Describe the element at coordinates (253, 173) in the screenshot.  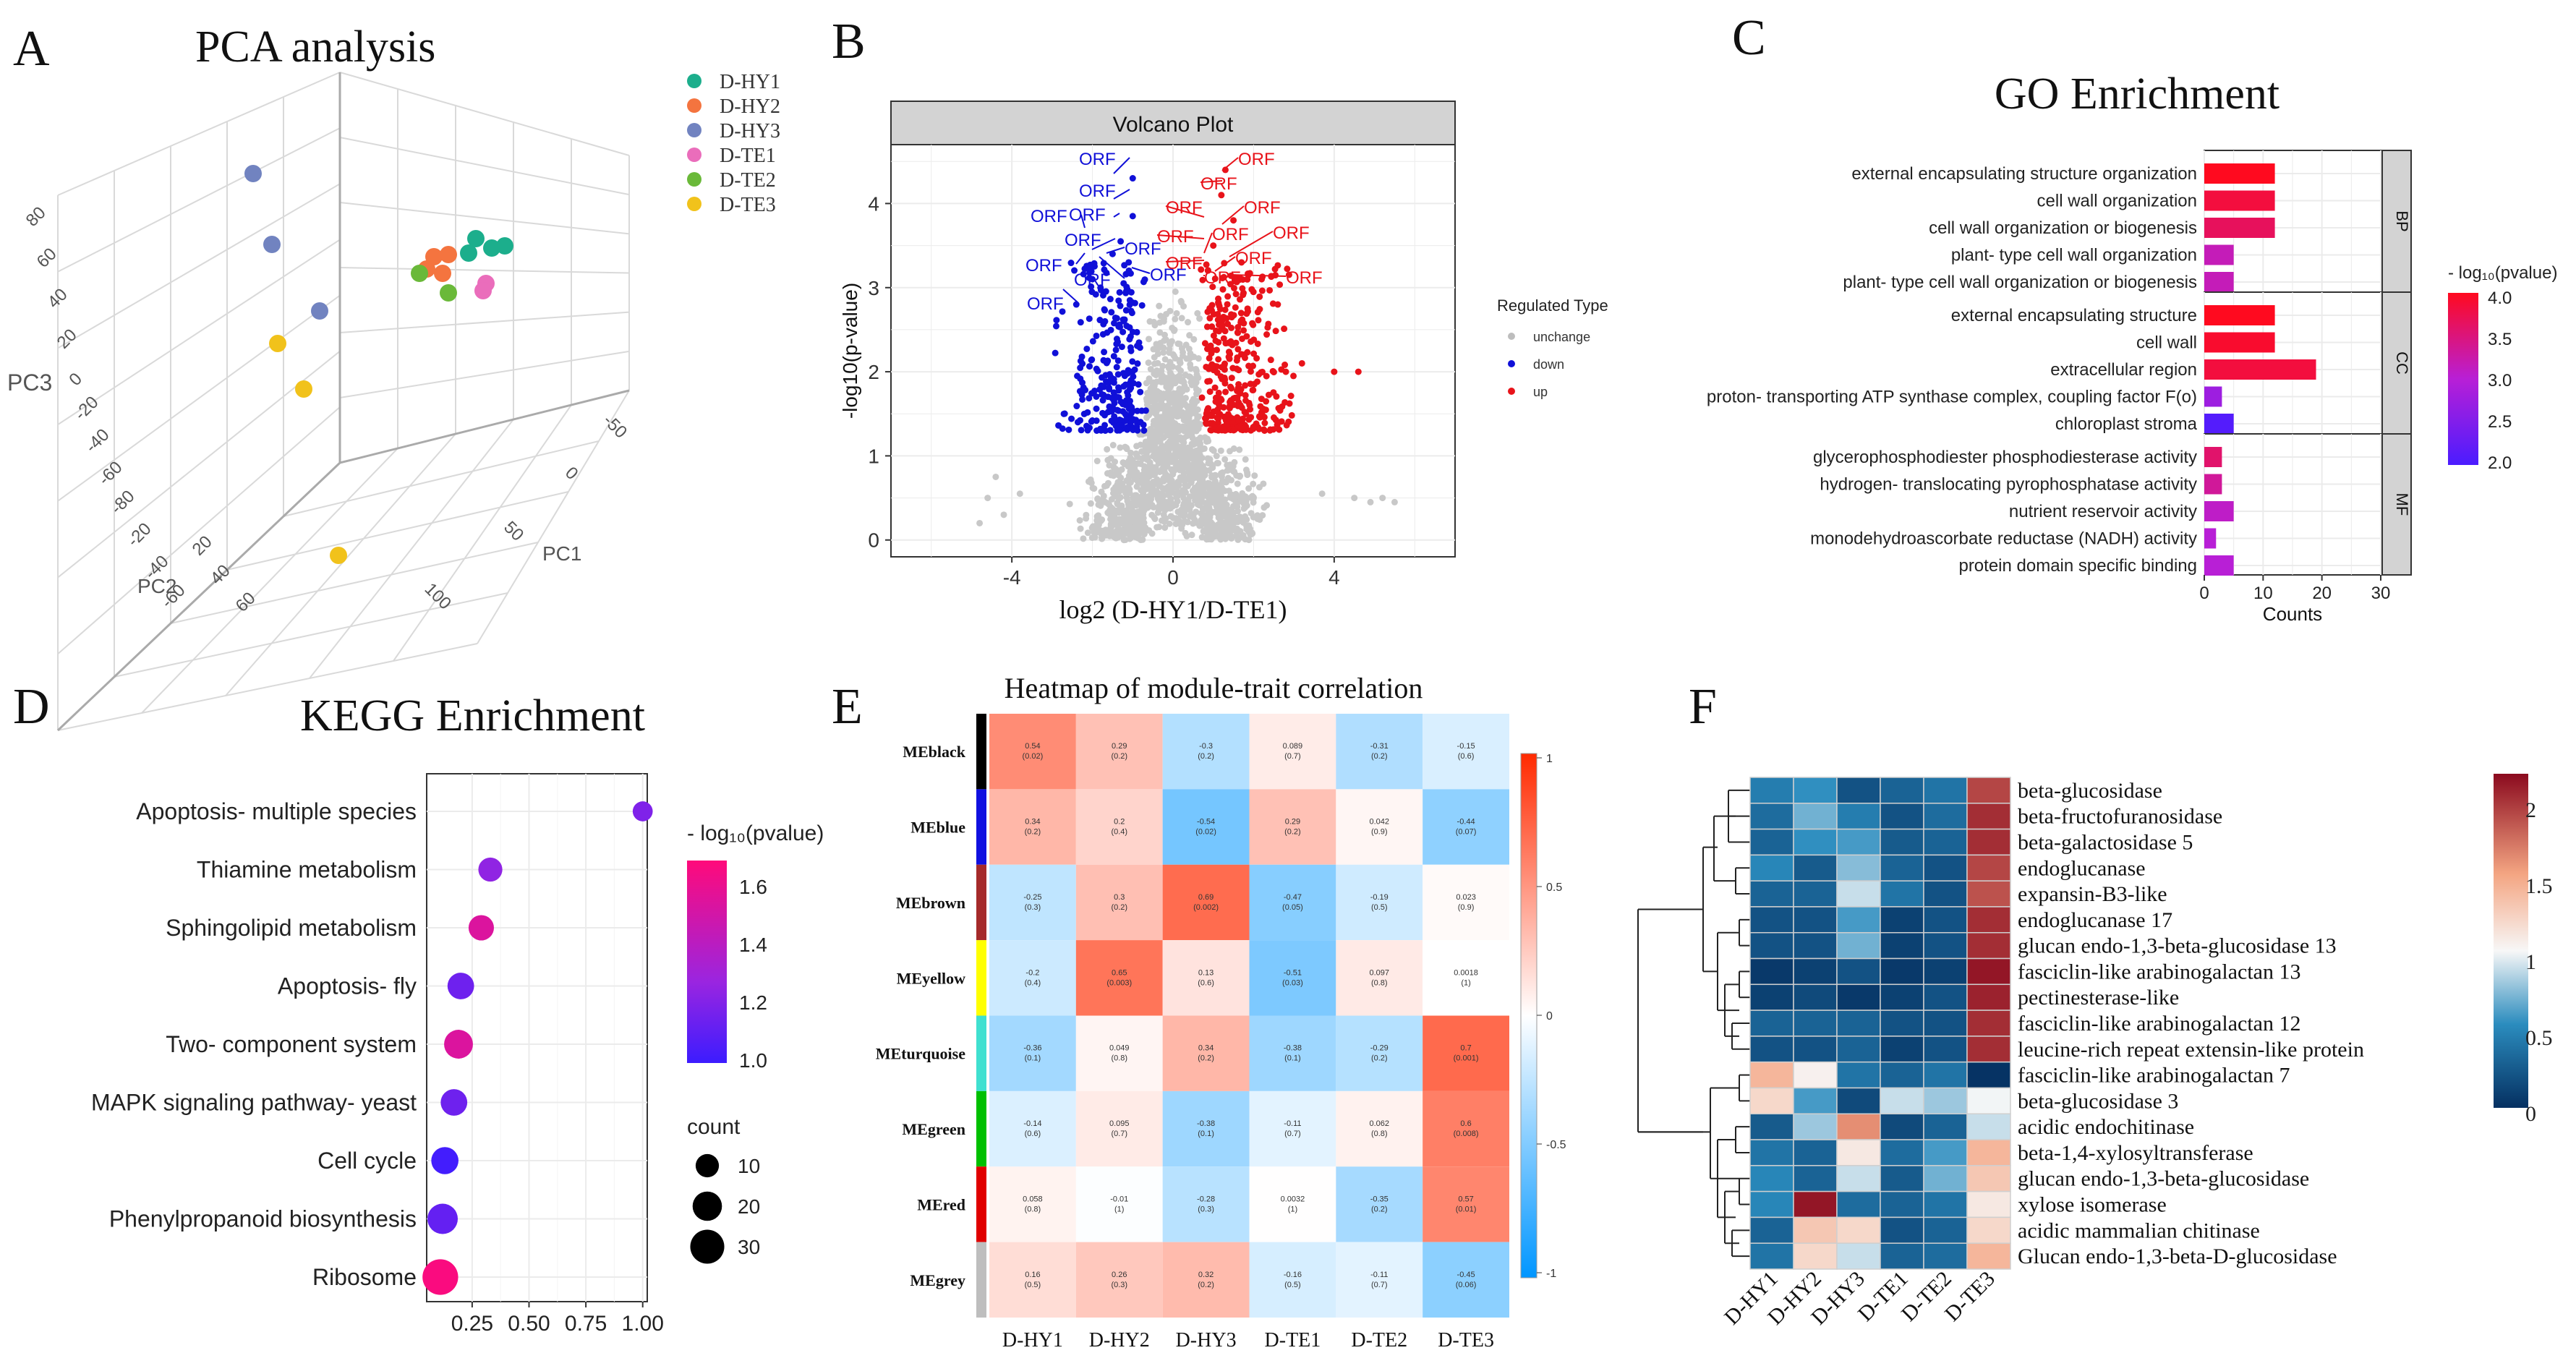
I see `pca-point-d-hy3` at that location.